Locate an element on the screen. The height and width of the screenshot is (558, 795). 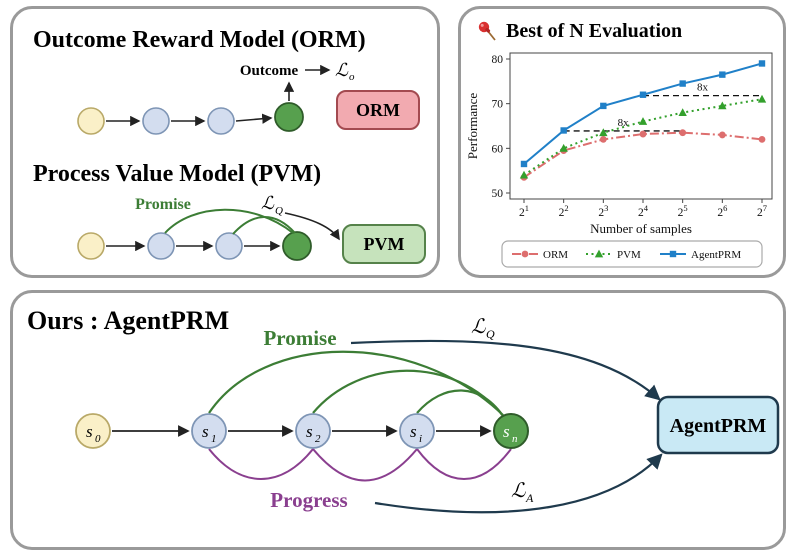
state-label-sn-sub: n is located at coordinates (515, 439).